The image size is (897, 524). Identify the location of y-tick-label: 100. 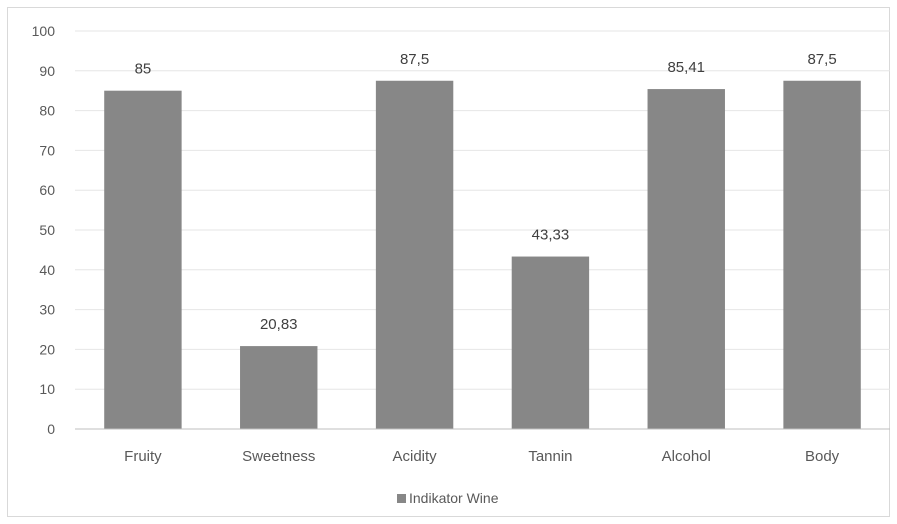
(44, 31).